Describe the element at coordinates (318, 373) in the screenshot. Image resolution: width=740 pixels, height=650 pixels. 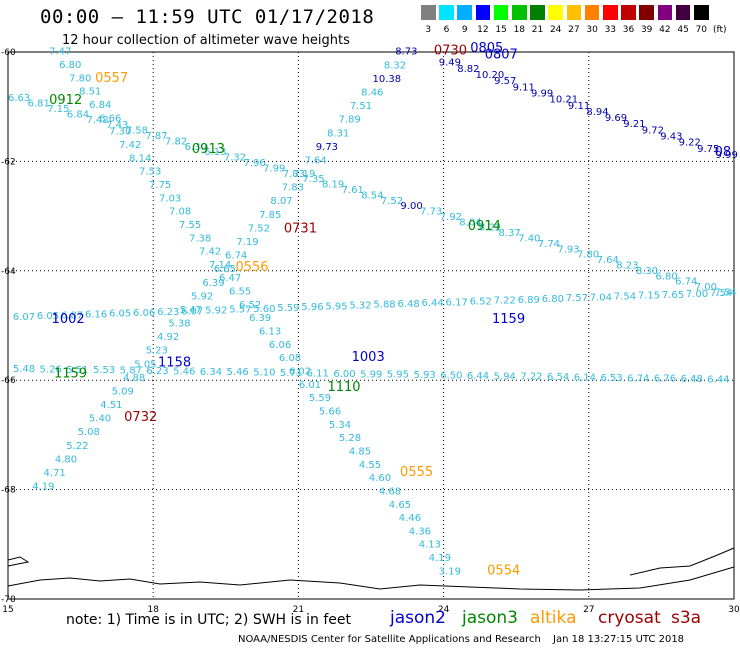
I see `swh-value: 6.11` at that location.